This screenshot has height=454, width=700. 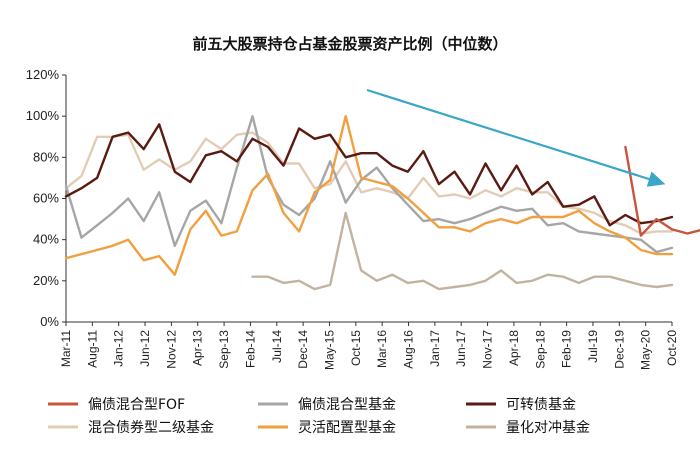 I want to click on y-tick-label: 40%, so click(x=46, y=239).